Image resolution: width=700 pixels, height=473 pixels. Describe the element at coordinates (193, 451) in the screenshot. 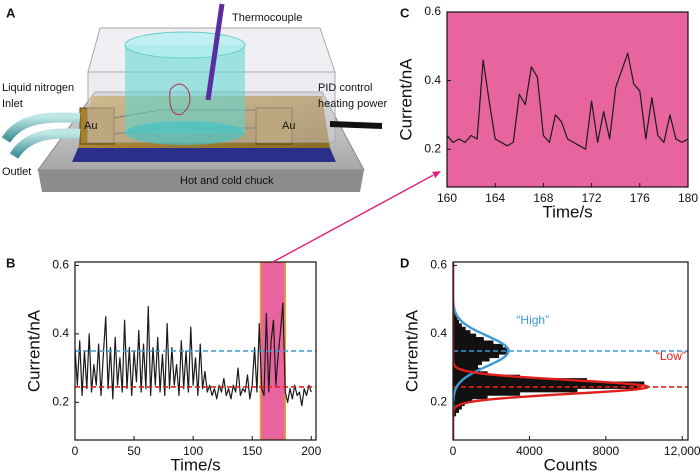

I see `x-tick-label: 100` at that location.